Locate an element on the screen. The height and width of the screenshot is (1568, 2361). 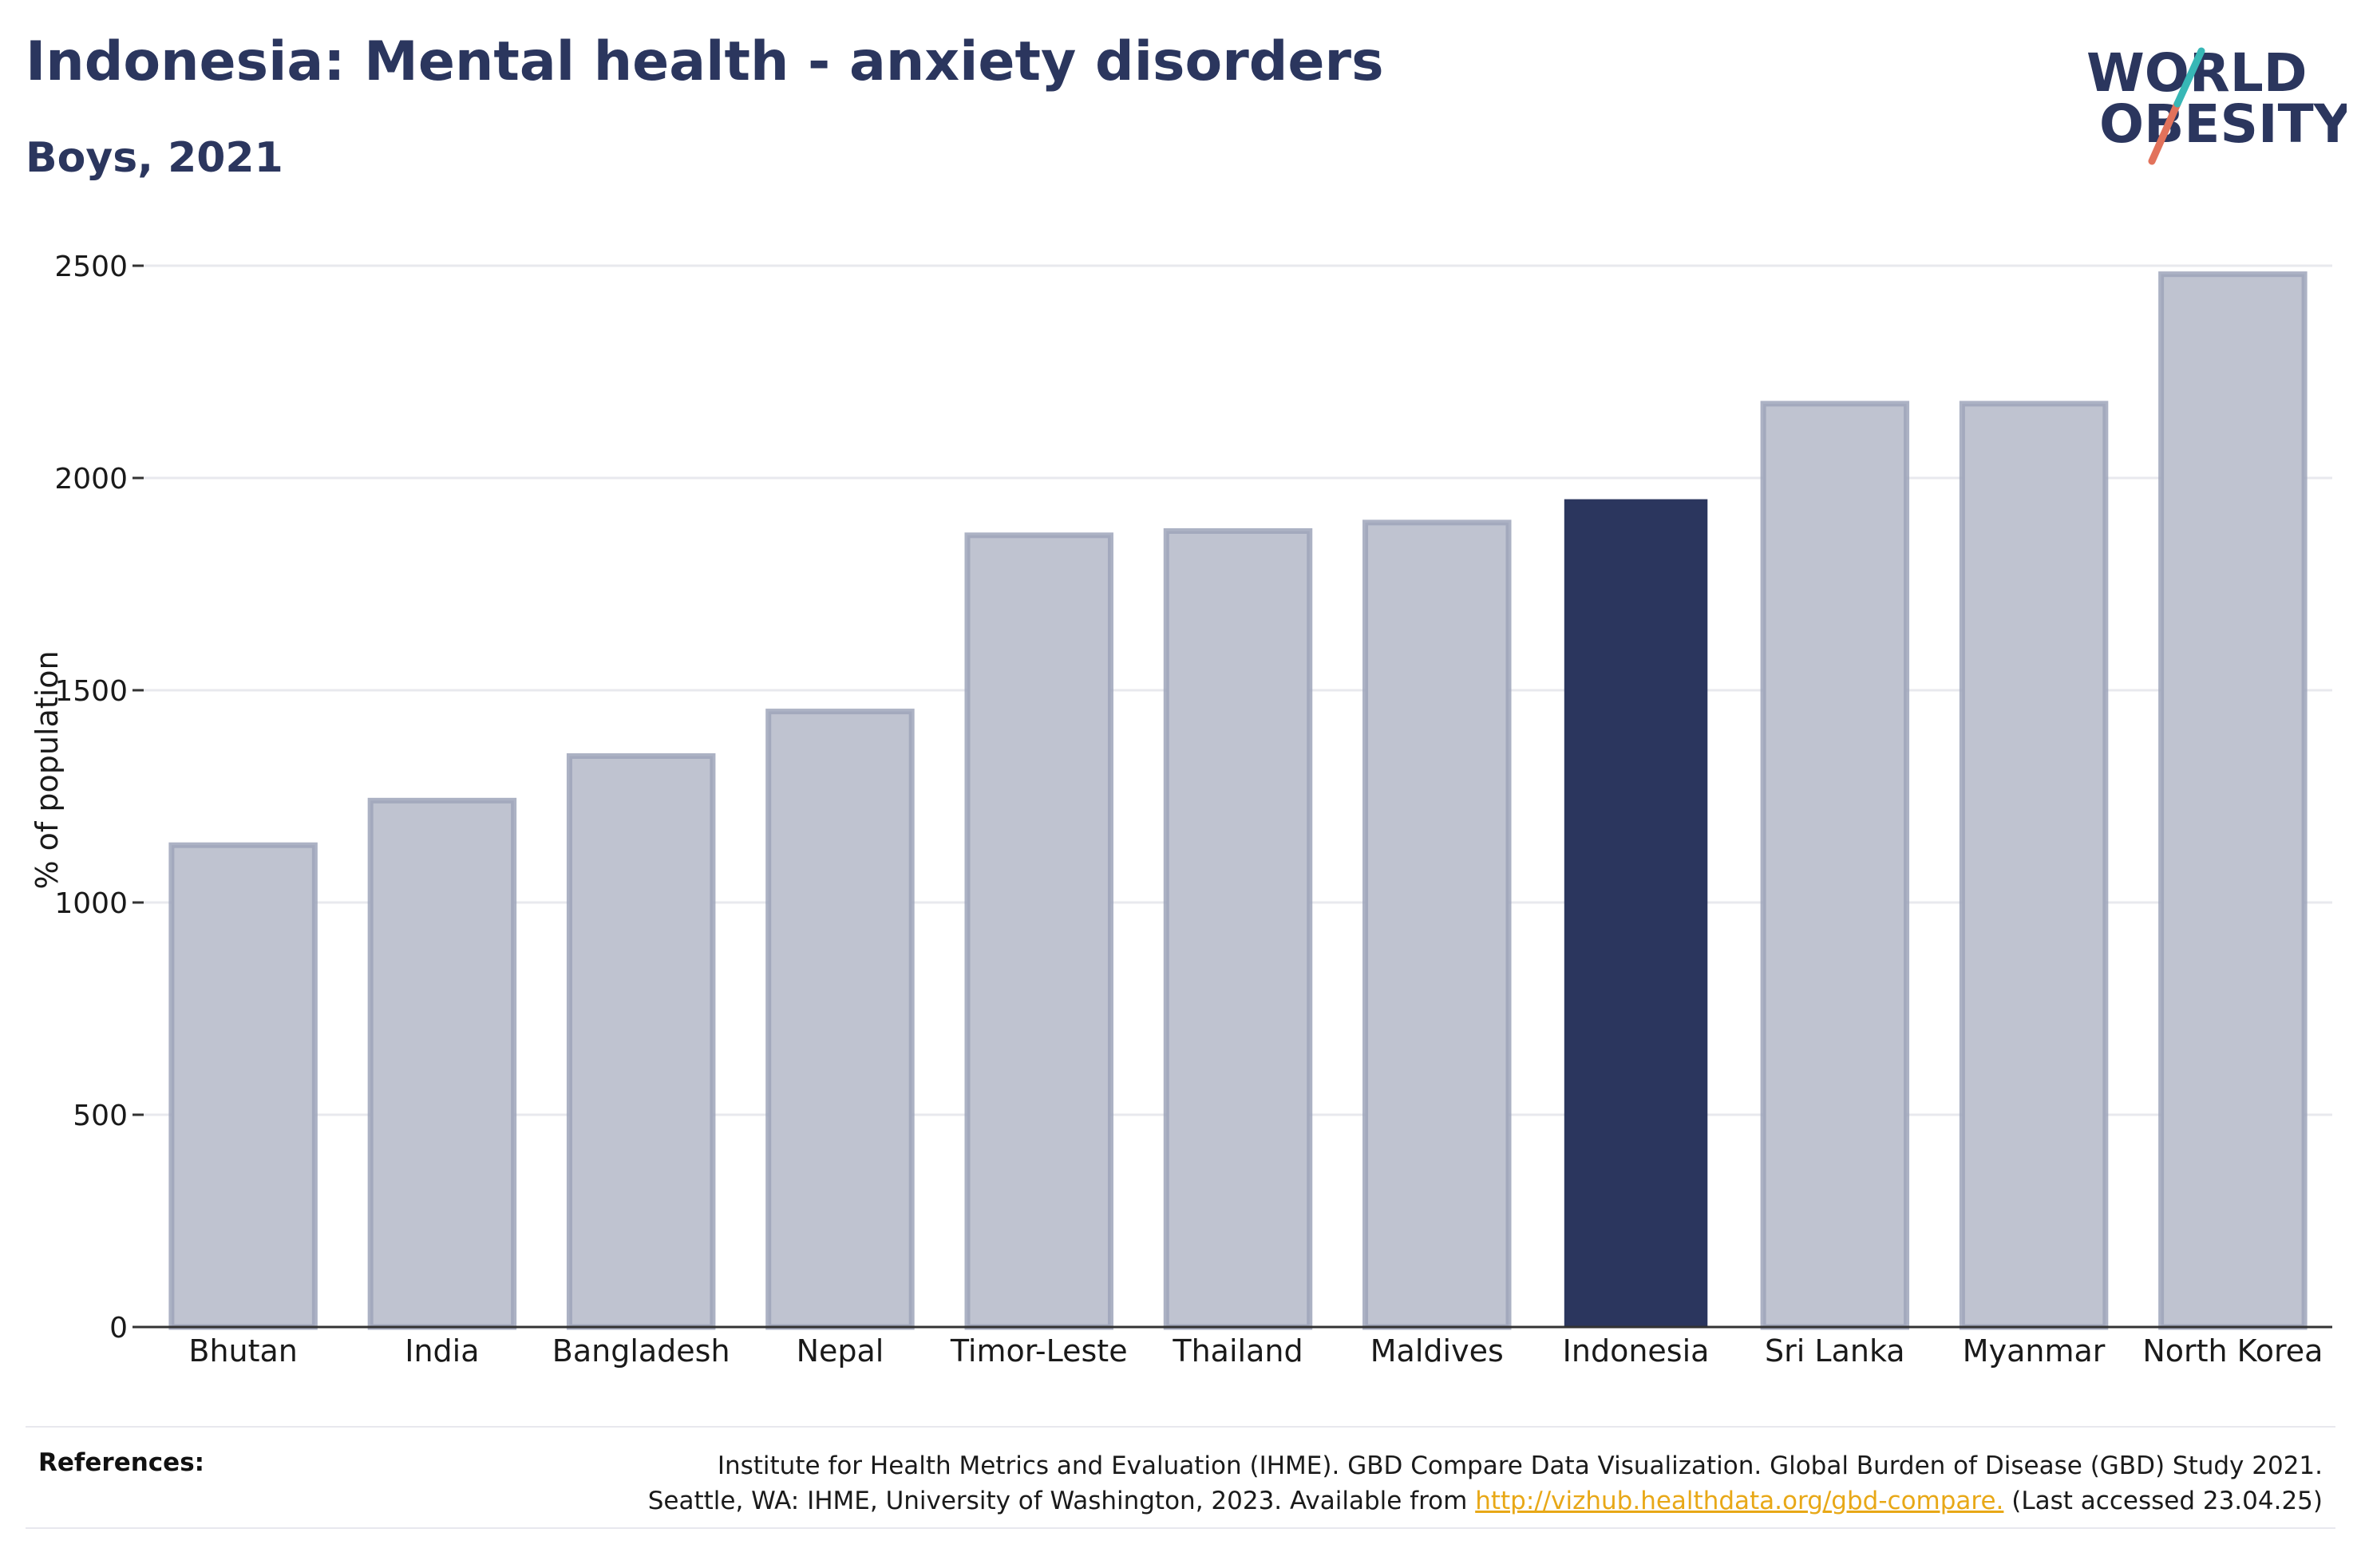
y-tick-label: 0 is located at coordinates (118, 1328).